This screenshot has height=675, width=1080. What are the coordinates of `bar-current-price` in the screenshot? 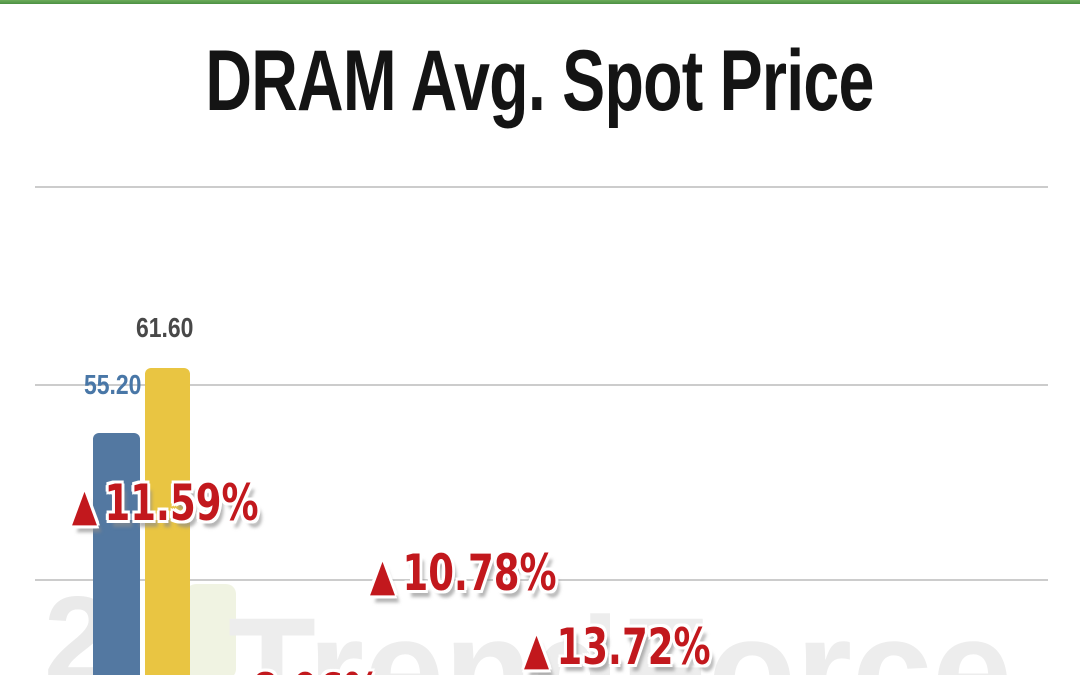 It's located at (167, 521).